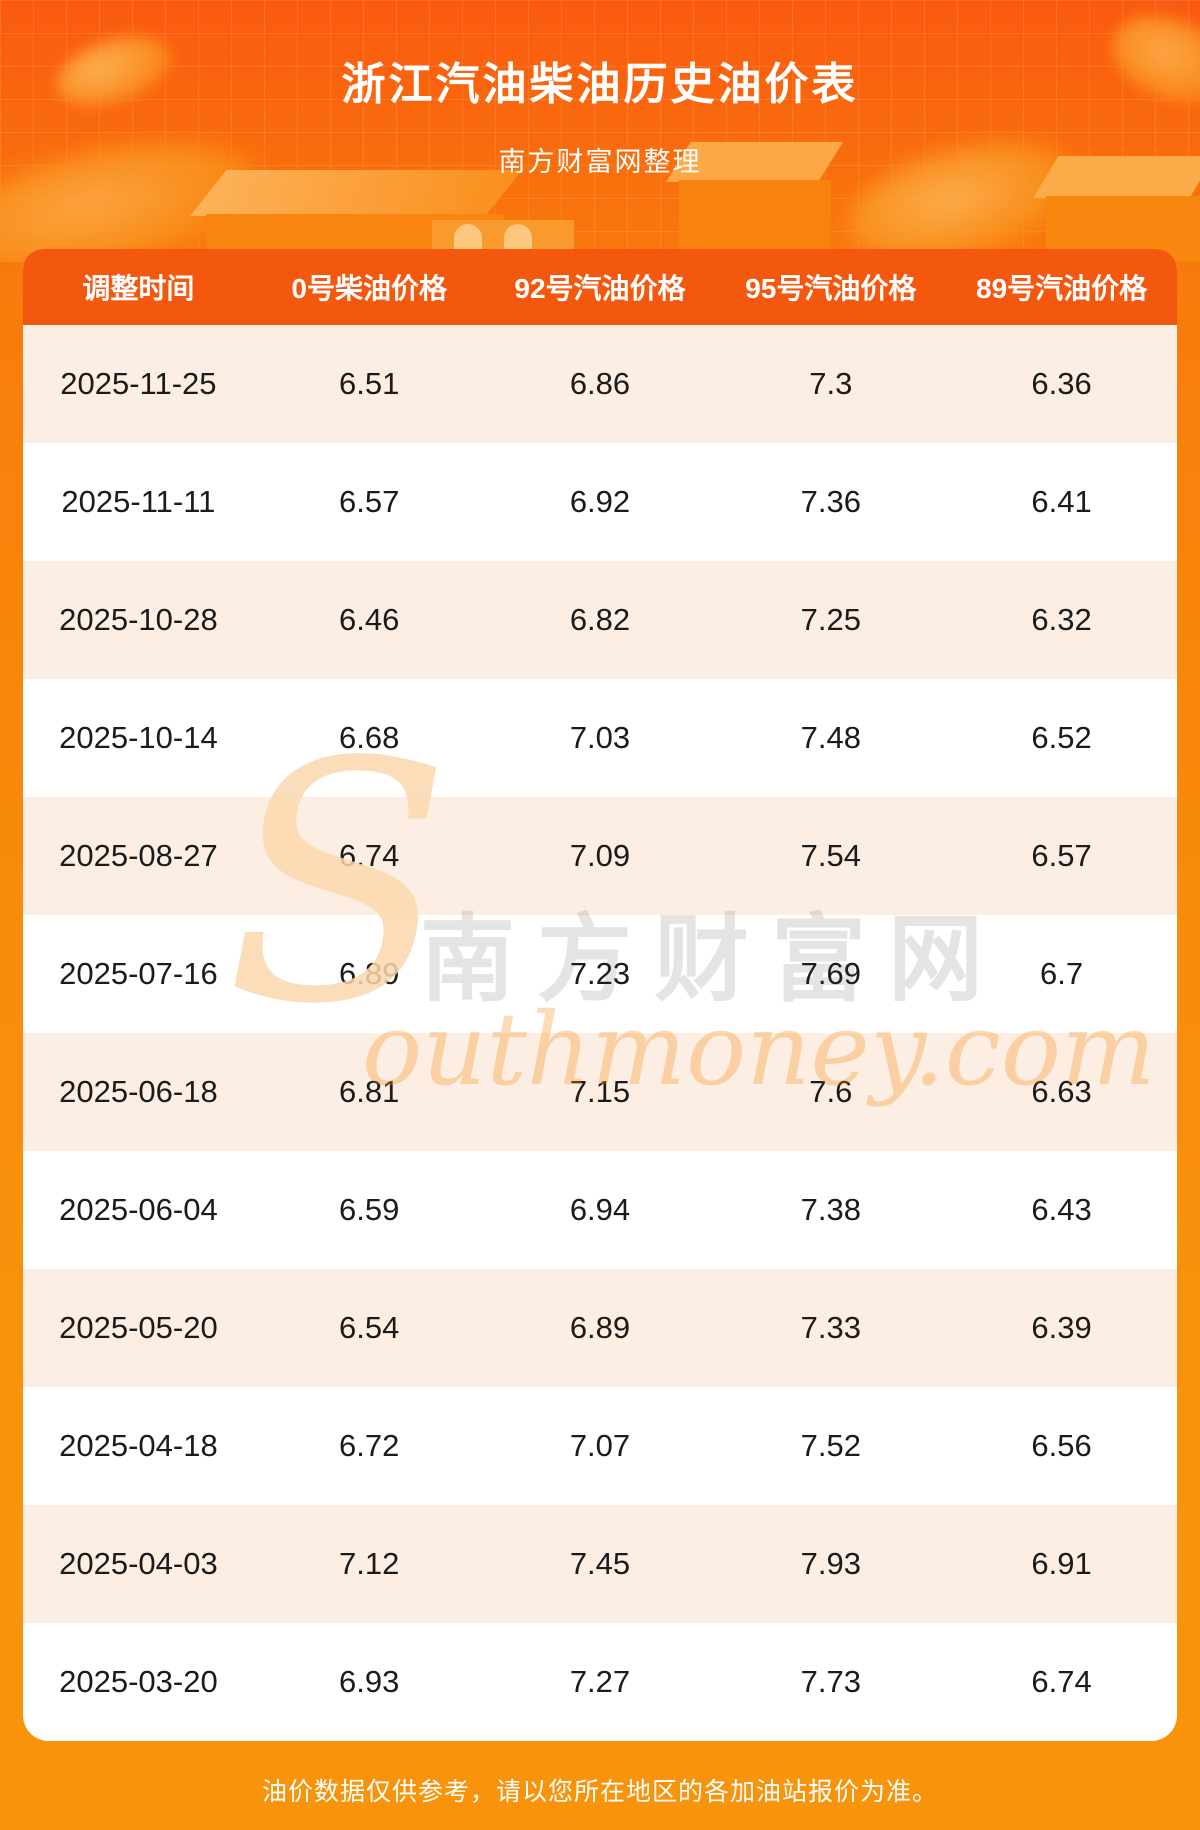 The image size is (1200, 1830). I want to click on table-row: 2025-04-18 6.72 7.07 7.52 6.56, so click(600, 1446).